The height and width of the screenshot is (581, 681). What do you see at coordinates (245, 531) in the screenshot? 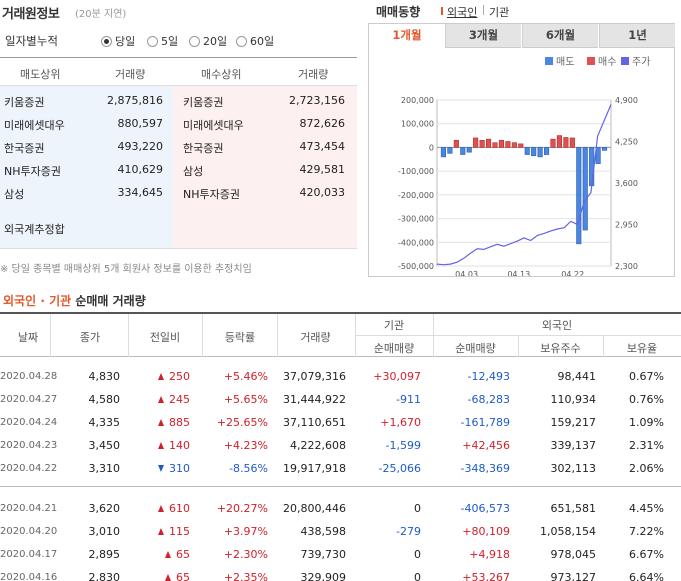
I see `cell-rate: +3.97%` at bounding box center [245, 531].